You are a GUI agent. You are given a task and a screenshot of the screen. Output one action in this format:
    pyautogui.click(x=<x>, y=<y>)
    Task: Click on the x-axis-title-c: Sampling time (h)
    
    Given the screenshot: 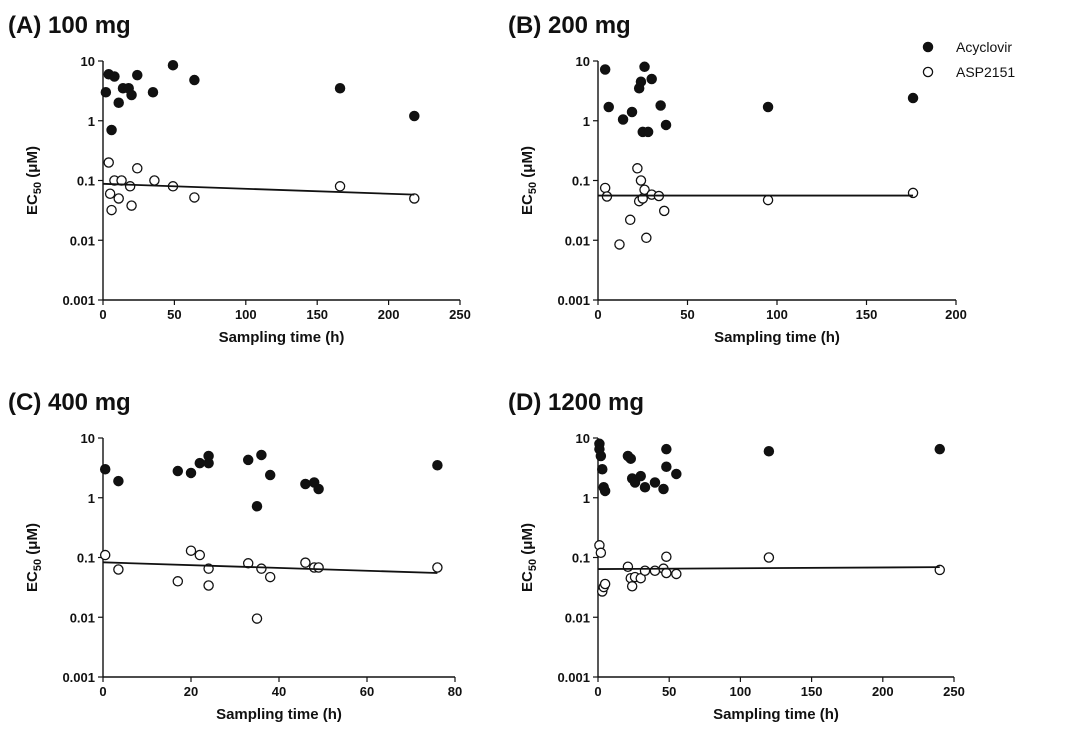 What is the action you would take?
    pyautogui.click(x=279, y=714)
    